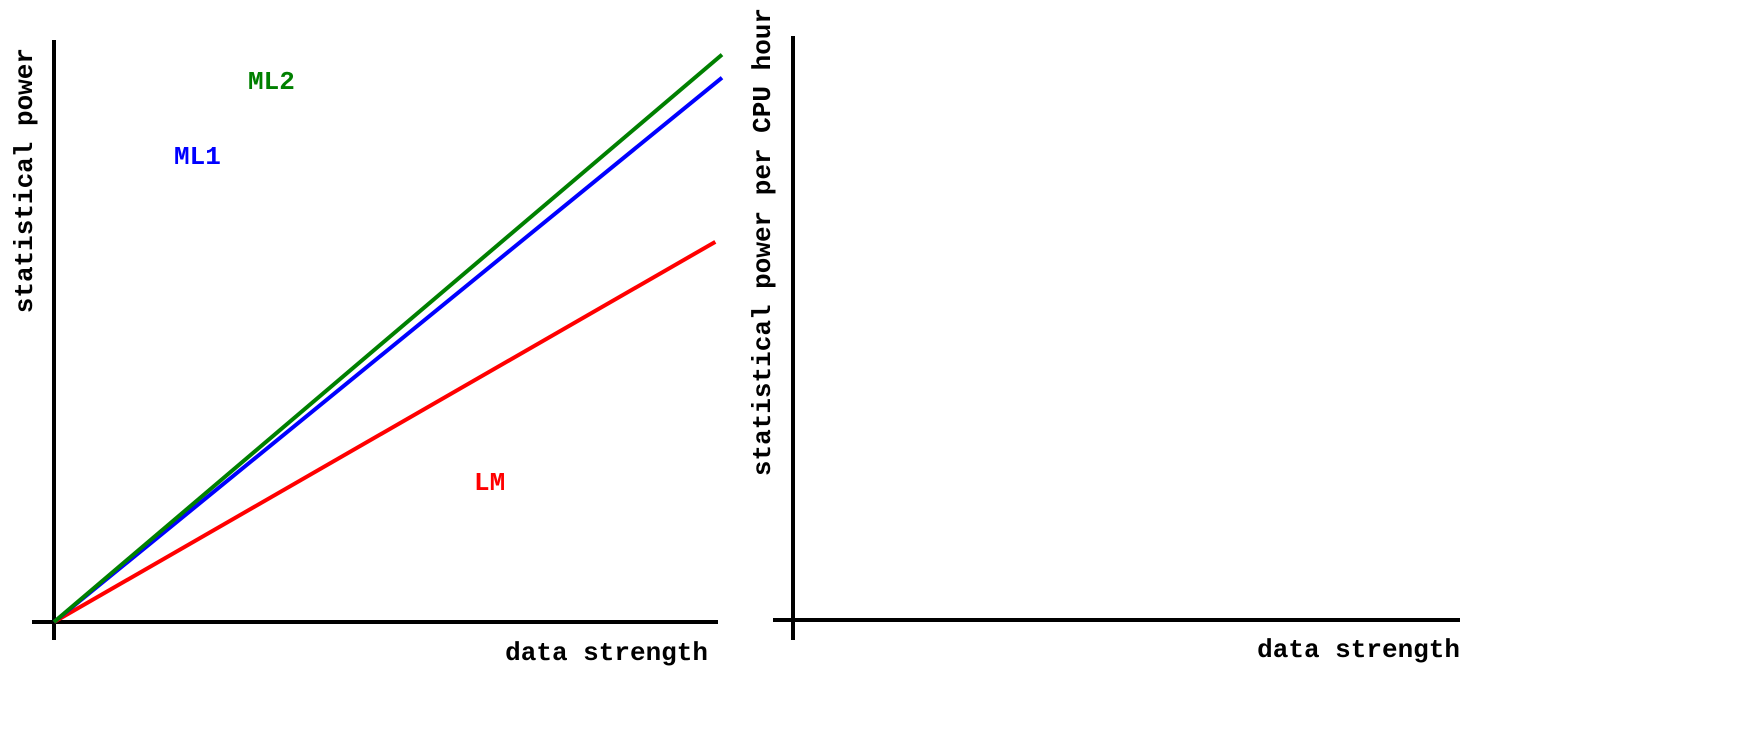  I want to click on series-label-ml2: ML2, so click(271, 82).